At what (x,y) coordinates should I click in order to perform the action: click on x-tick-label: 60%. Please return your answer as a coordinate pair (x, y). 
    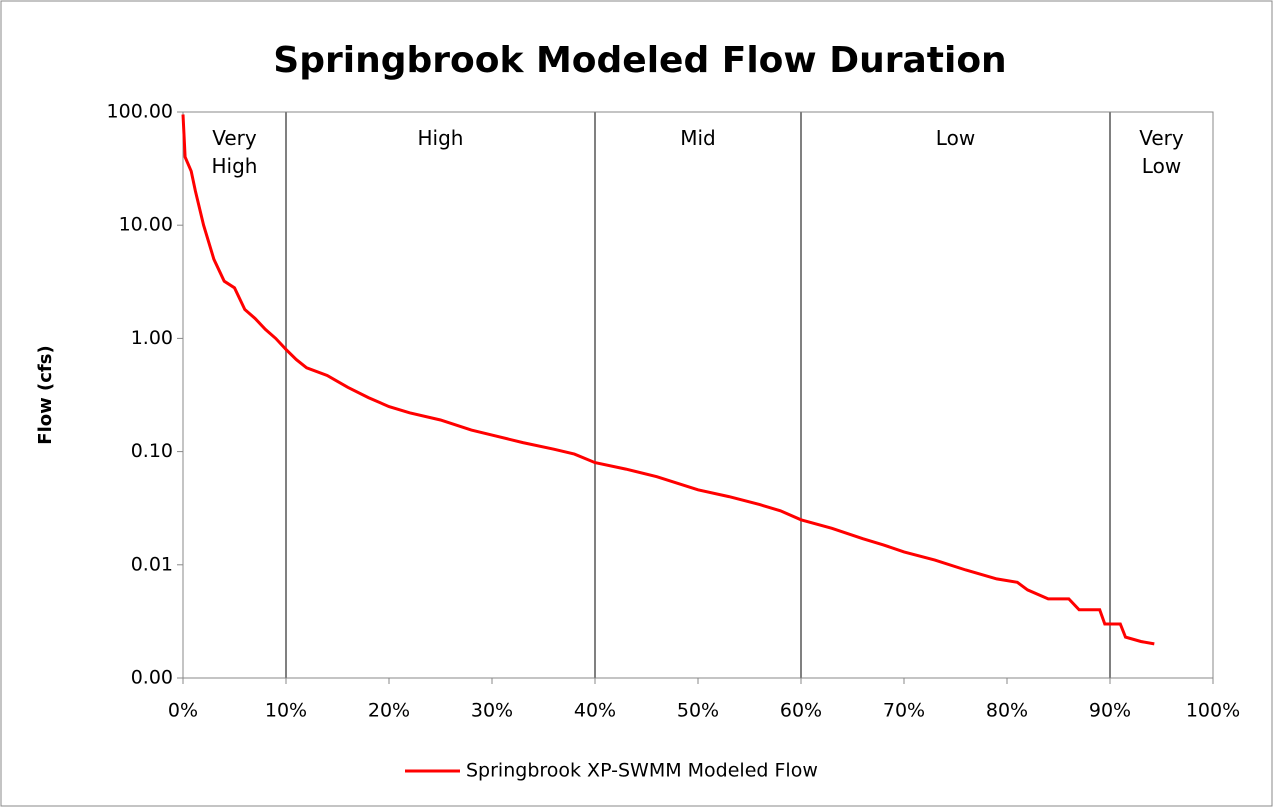
    Looking at the image, I should click on (801, 711).